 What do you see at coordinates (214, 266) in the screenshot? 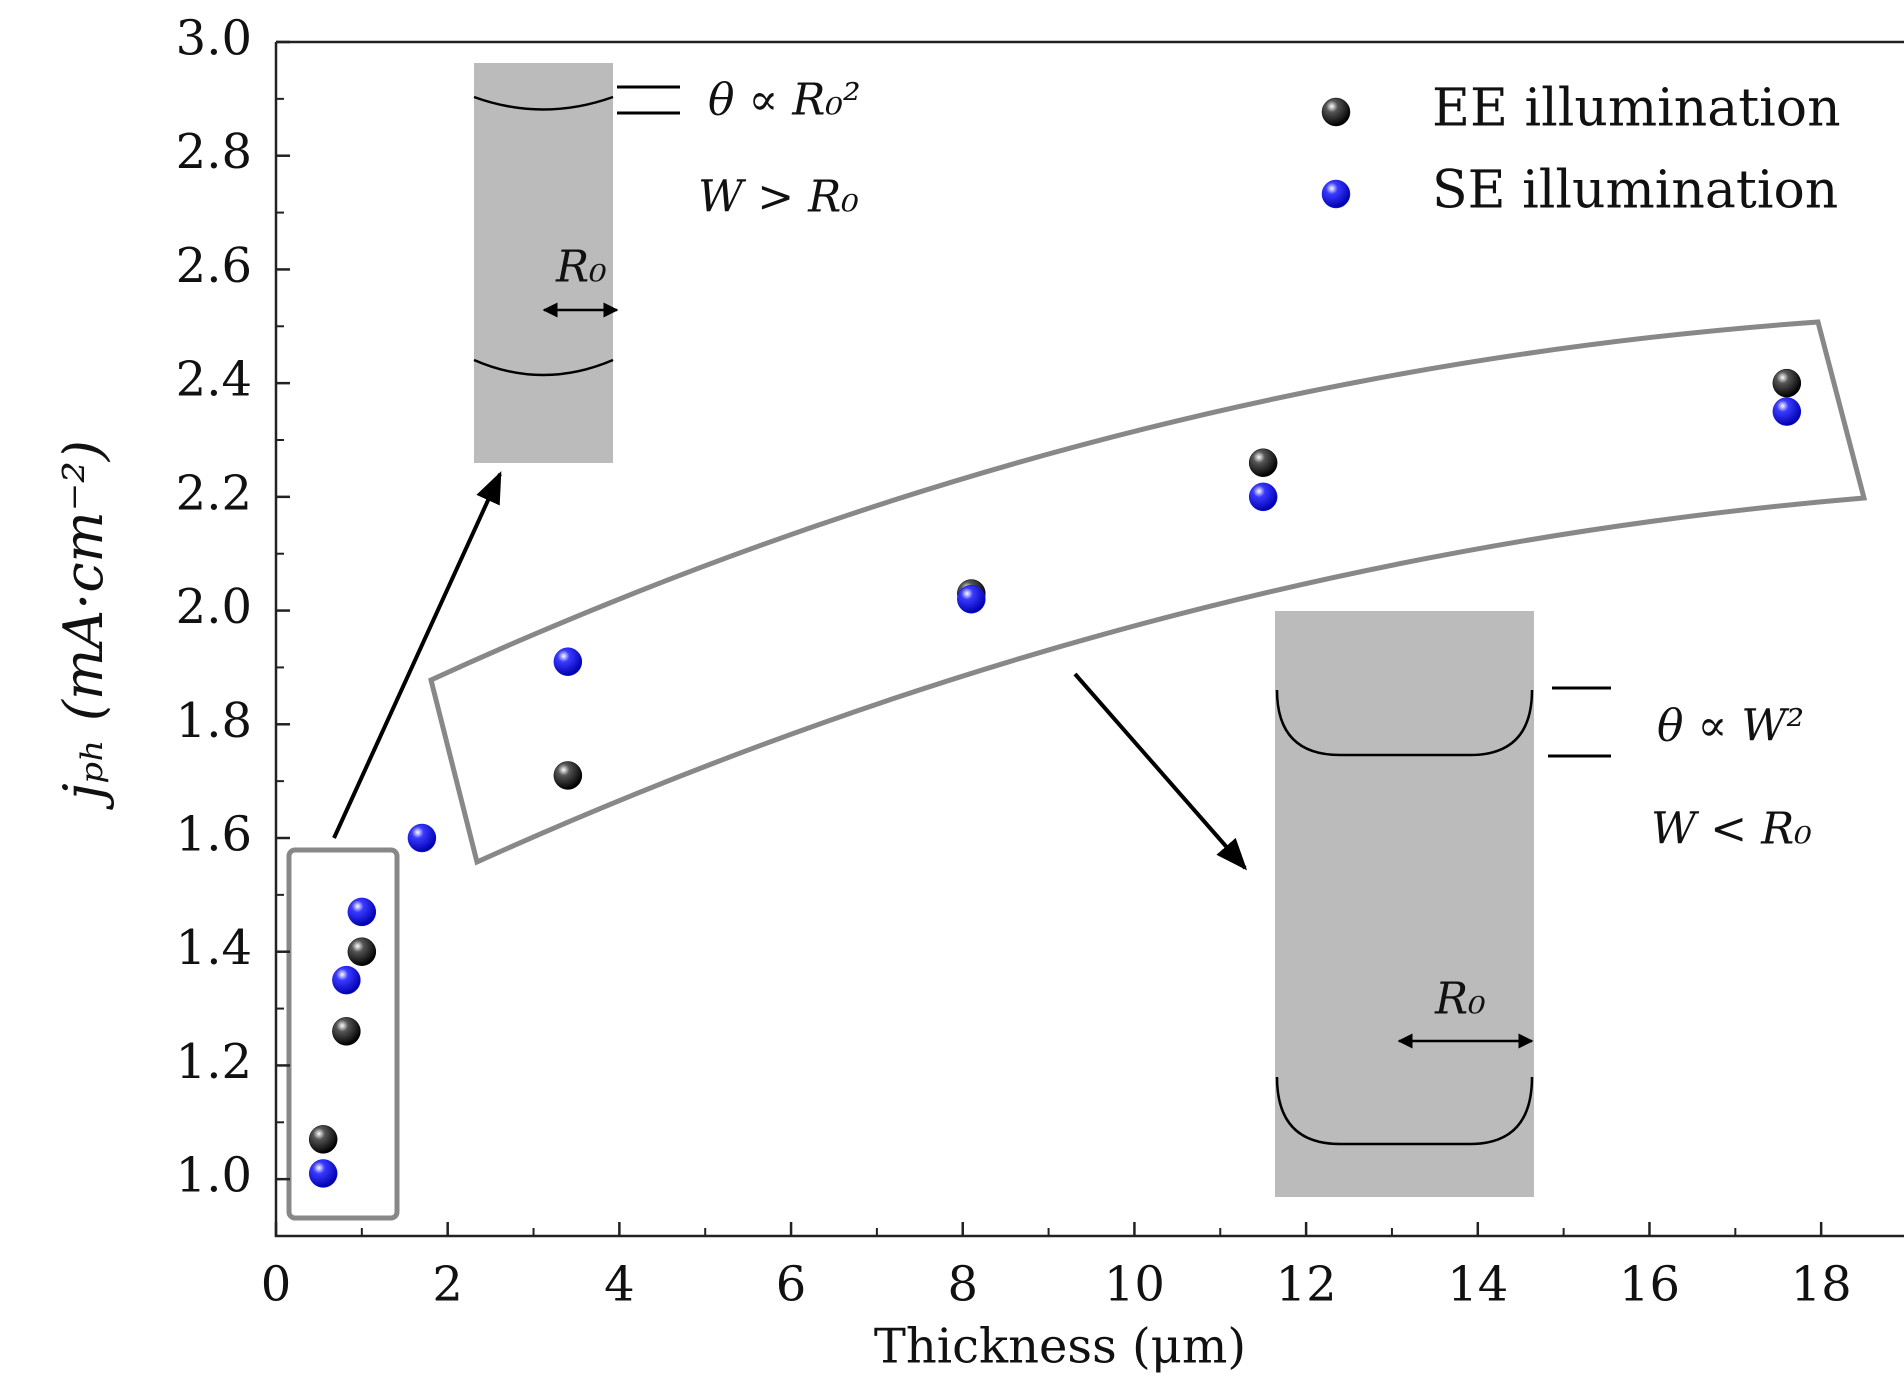
I see `y-tick-label: 2.6` at bounding box center [214, 266].